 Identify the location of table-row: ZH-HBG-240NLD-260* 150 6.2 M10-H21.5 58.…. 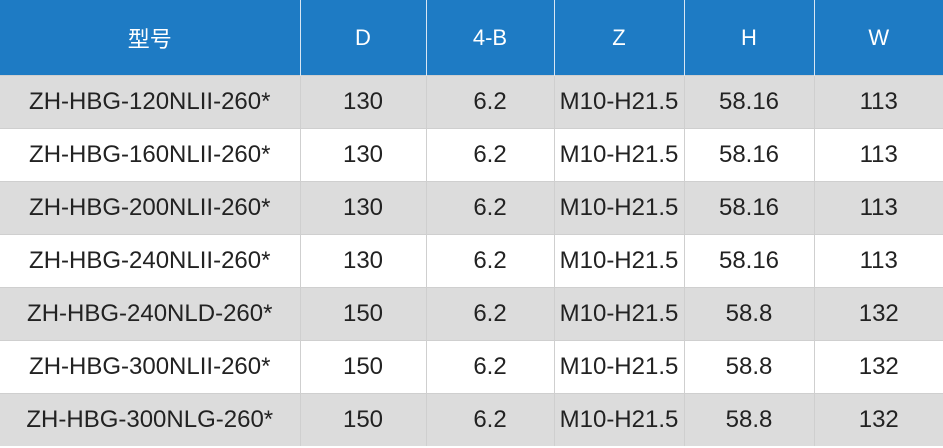
(471, 314).